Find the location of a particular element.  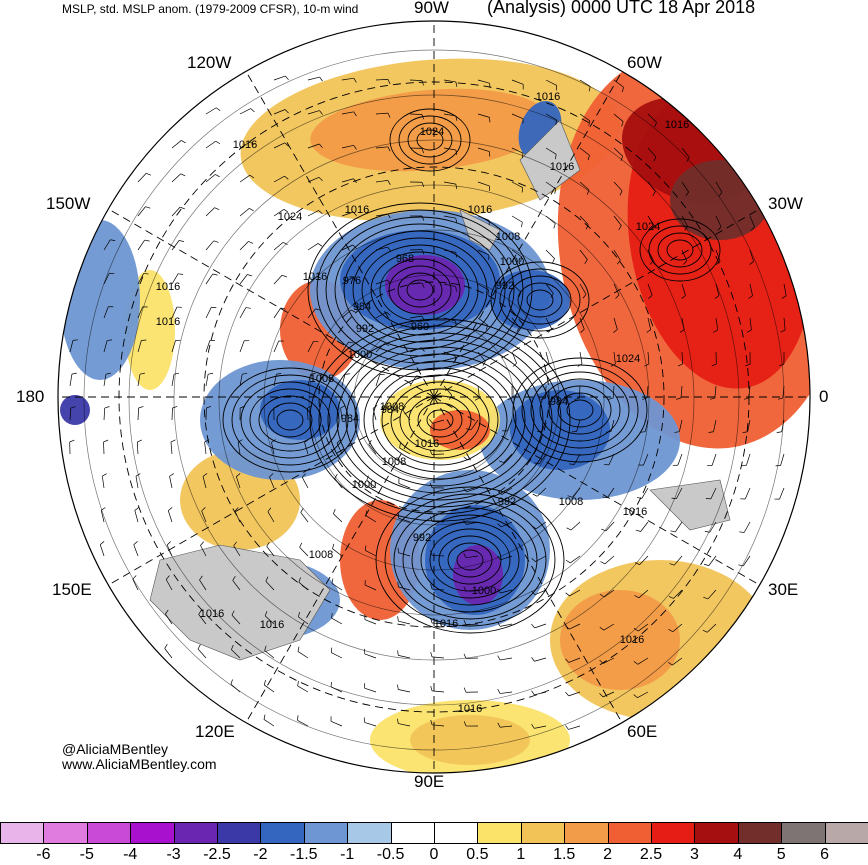

land-region is located at coordinates (240, 602).